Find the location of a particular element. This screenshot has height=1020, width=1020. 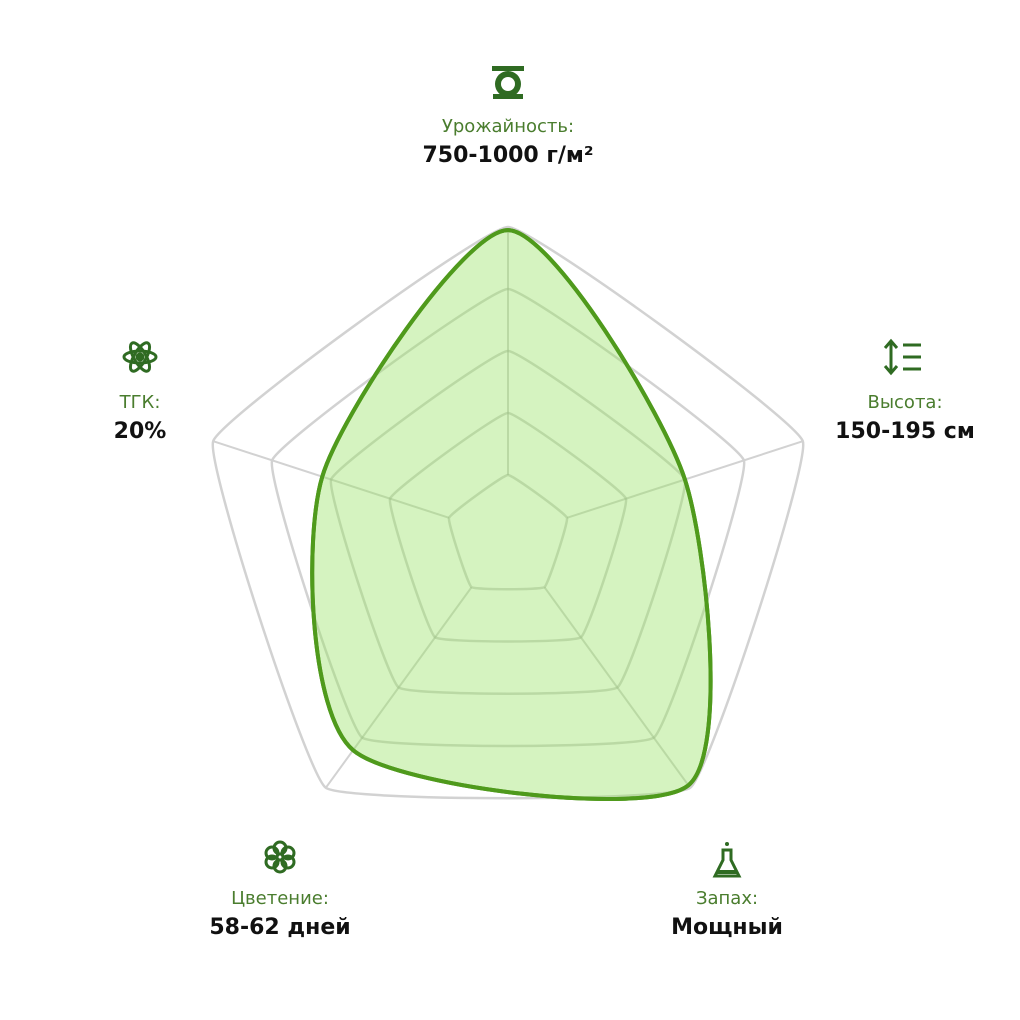

icon-scale is located at coordinates (508, 82).